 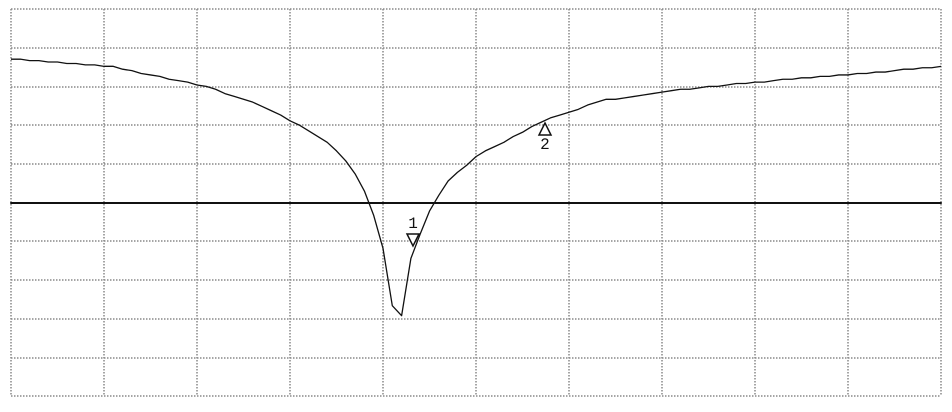 I want to click on annotation: 1, so click(x=413, y=223).